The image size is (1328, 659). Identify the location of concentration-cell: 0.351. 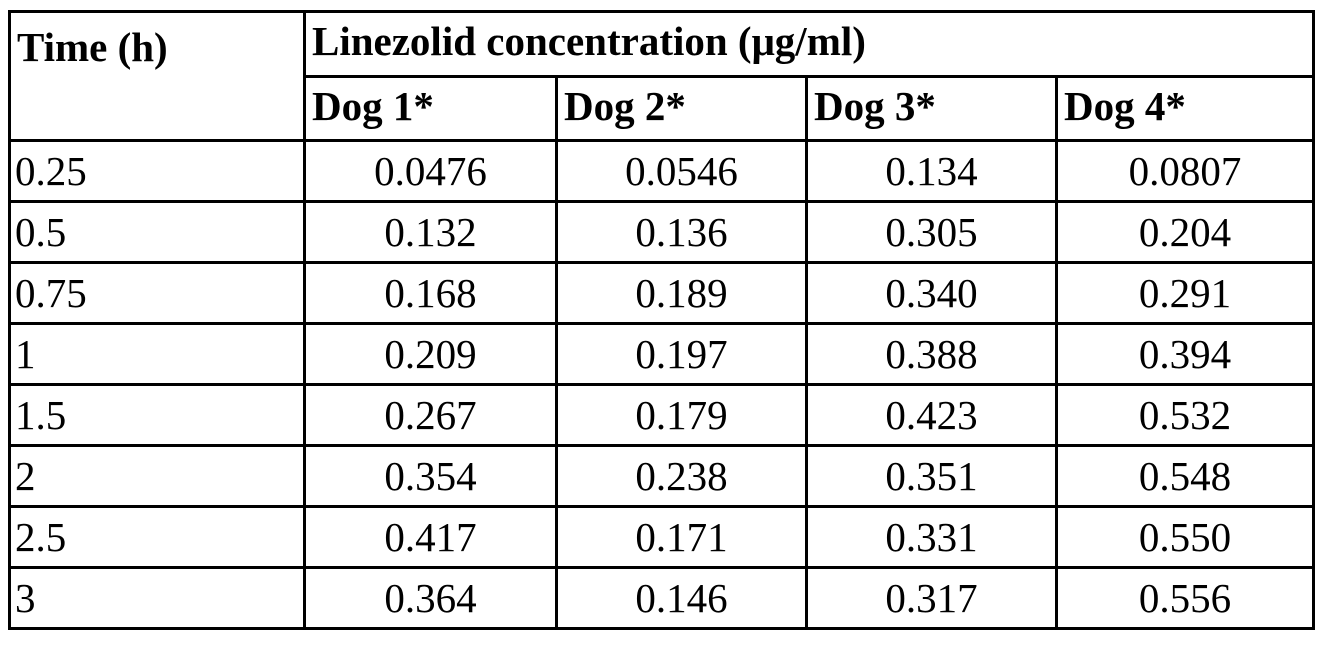
(932, 476).